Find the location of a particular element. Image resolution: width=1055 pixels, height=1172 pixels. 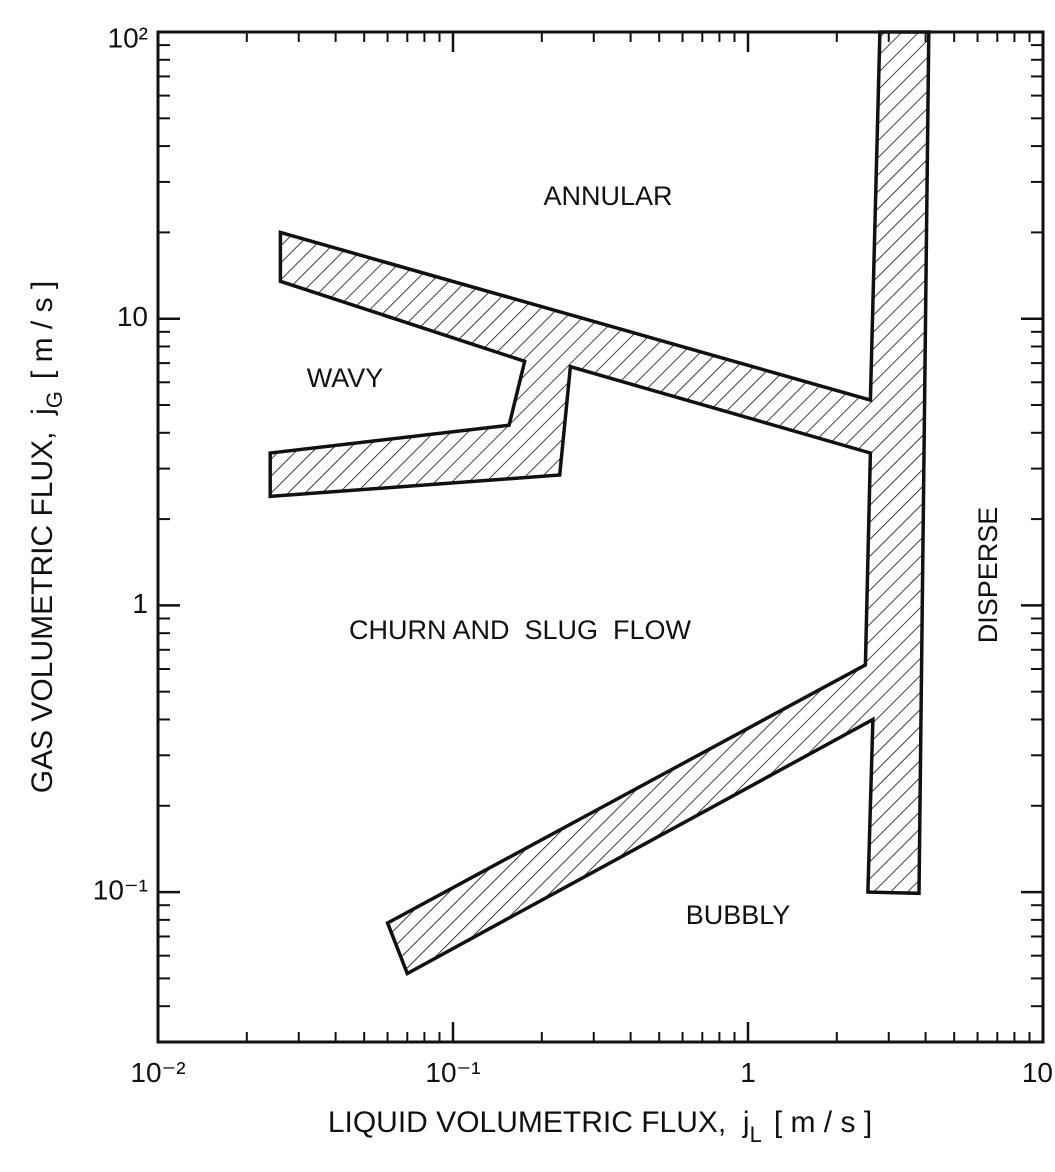

x-tick-label: 1 is located at coordinates (748, 1072).